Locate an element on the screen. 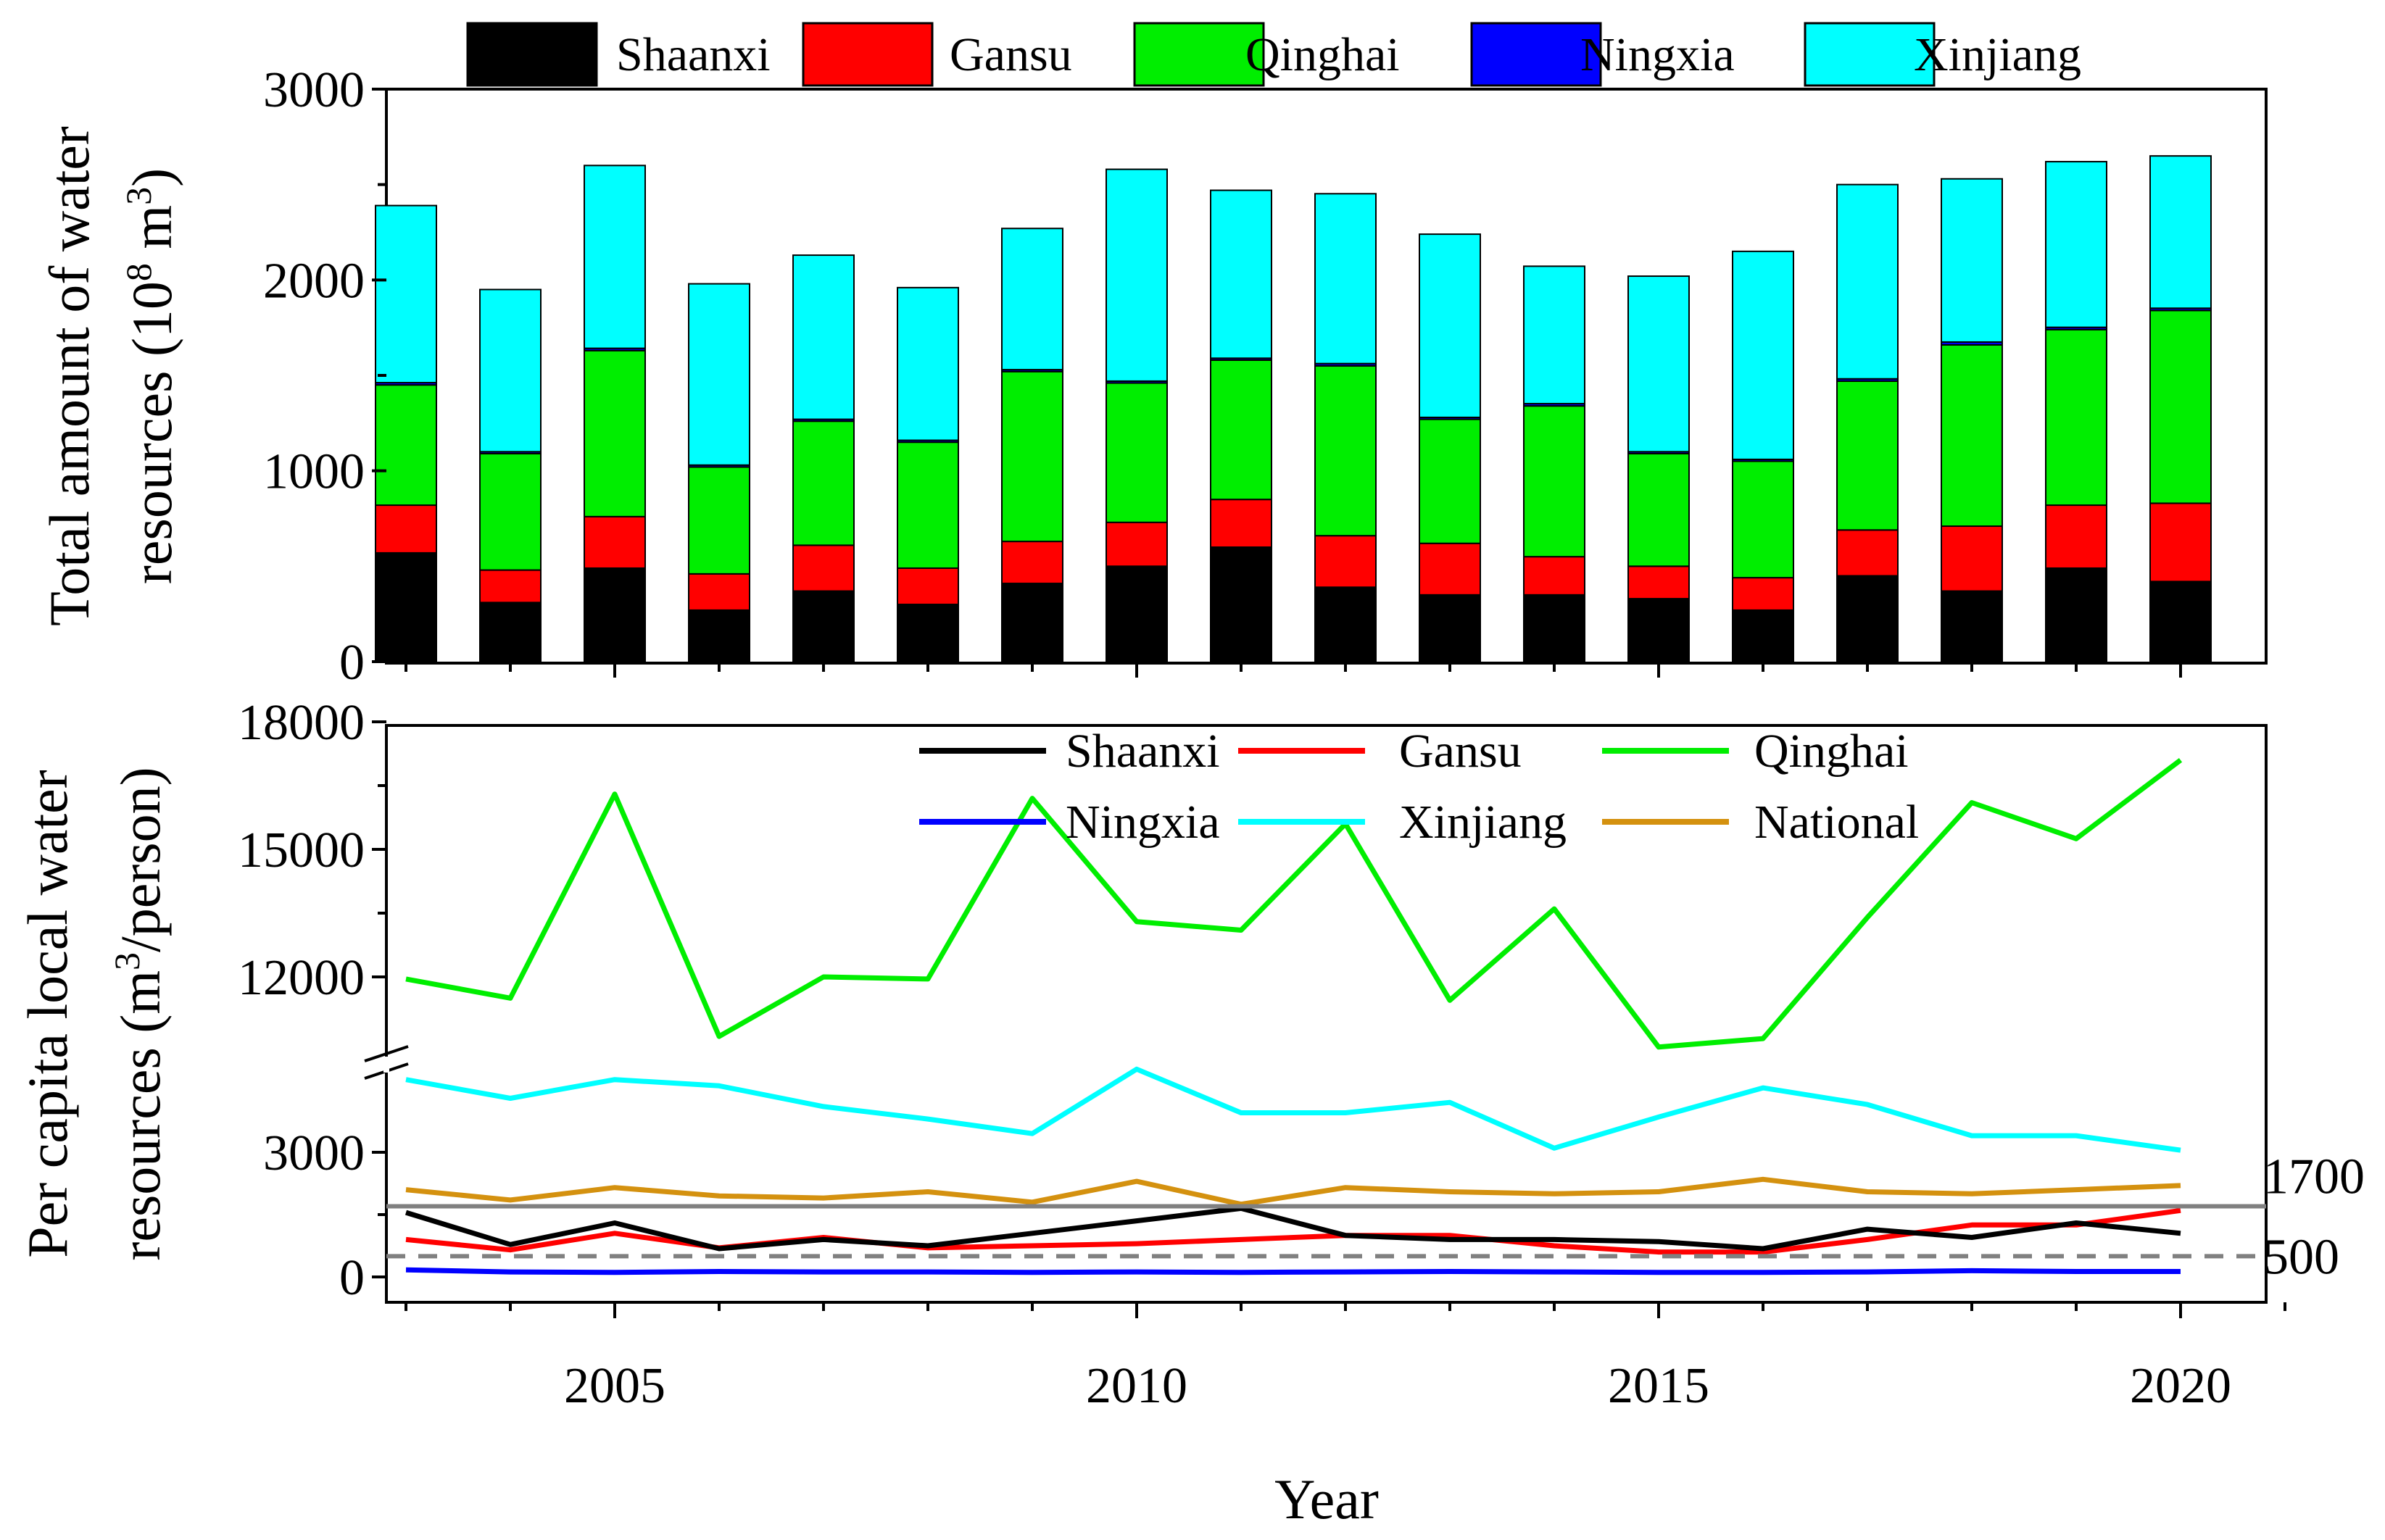  bar-gansu-2019 is located at coordinates (2076, 536).